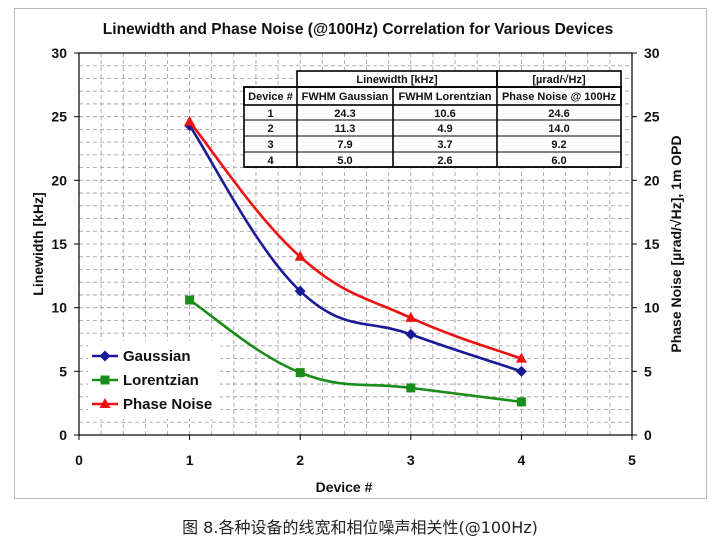 This screenshot has width=720, height=553. What do you see at coordinates (270, 129) in the screenshot?
I see `table-cell: 2` at bounding box center [270, 129].